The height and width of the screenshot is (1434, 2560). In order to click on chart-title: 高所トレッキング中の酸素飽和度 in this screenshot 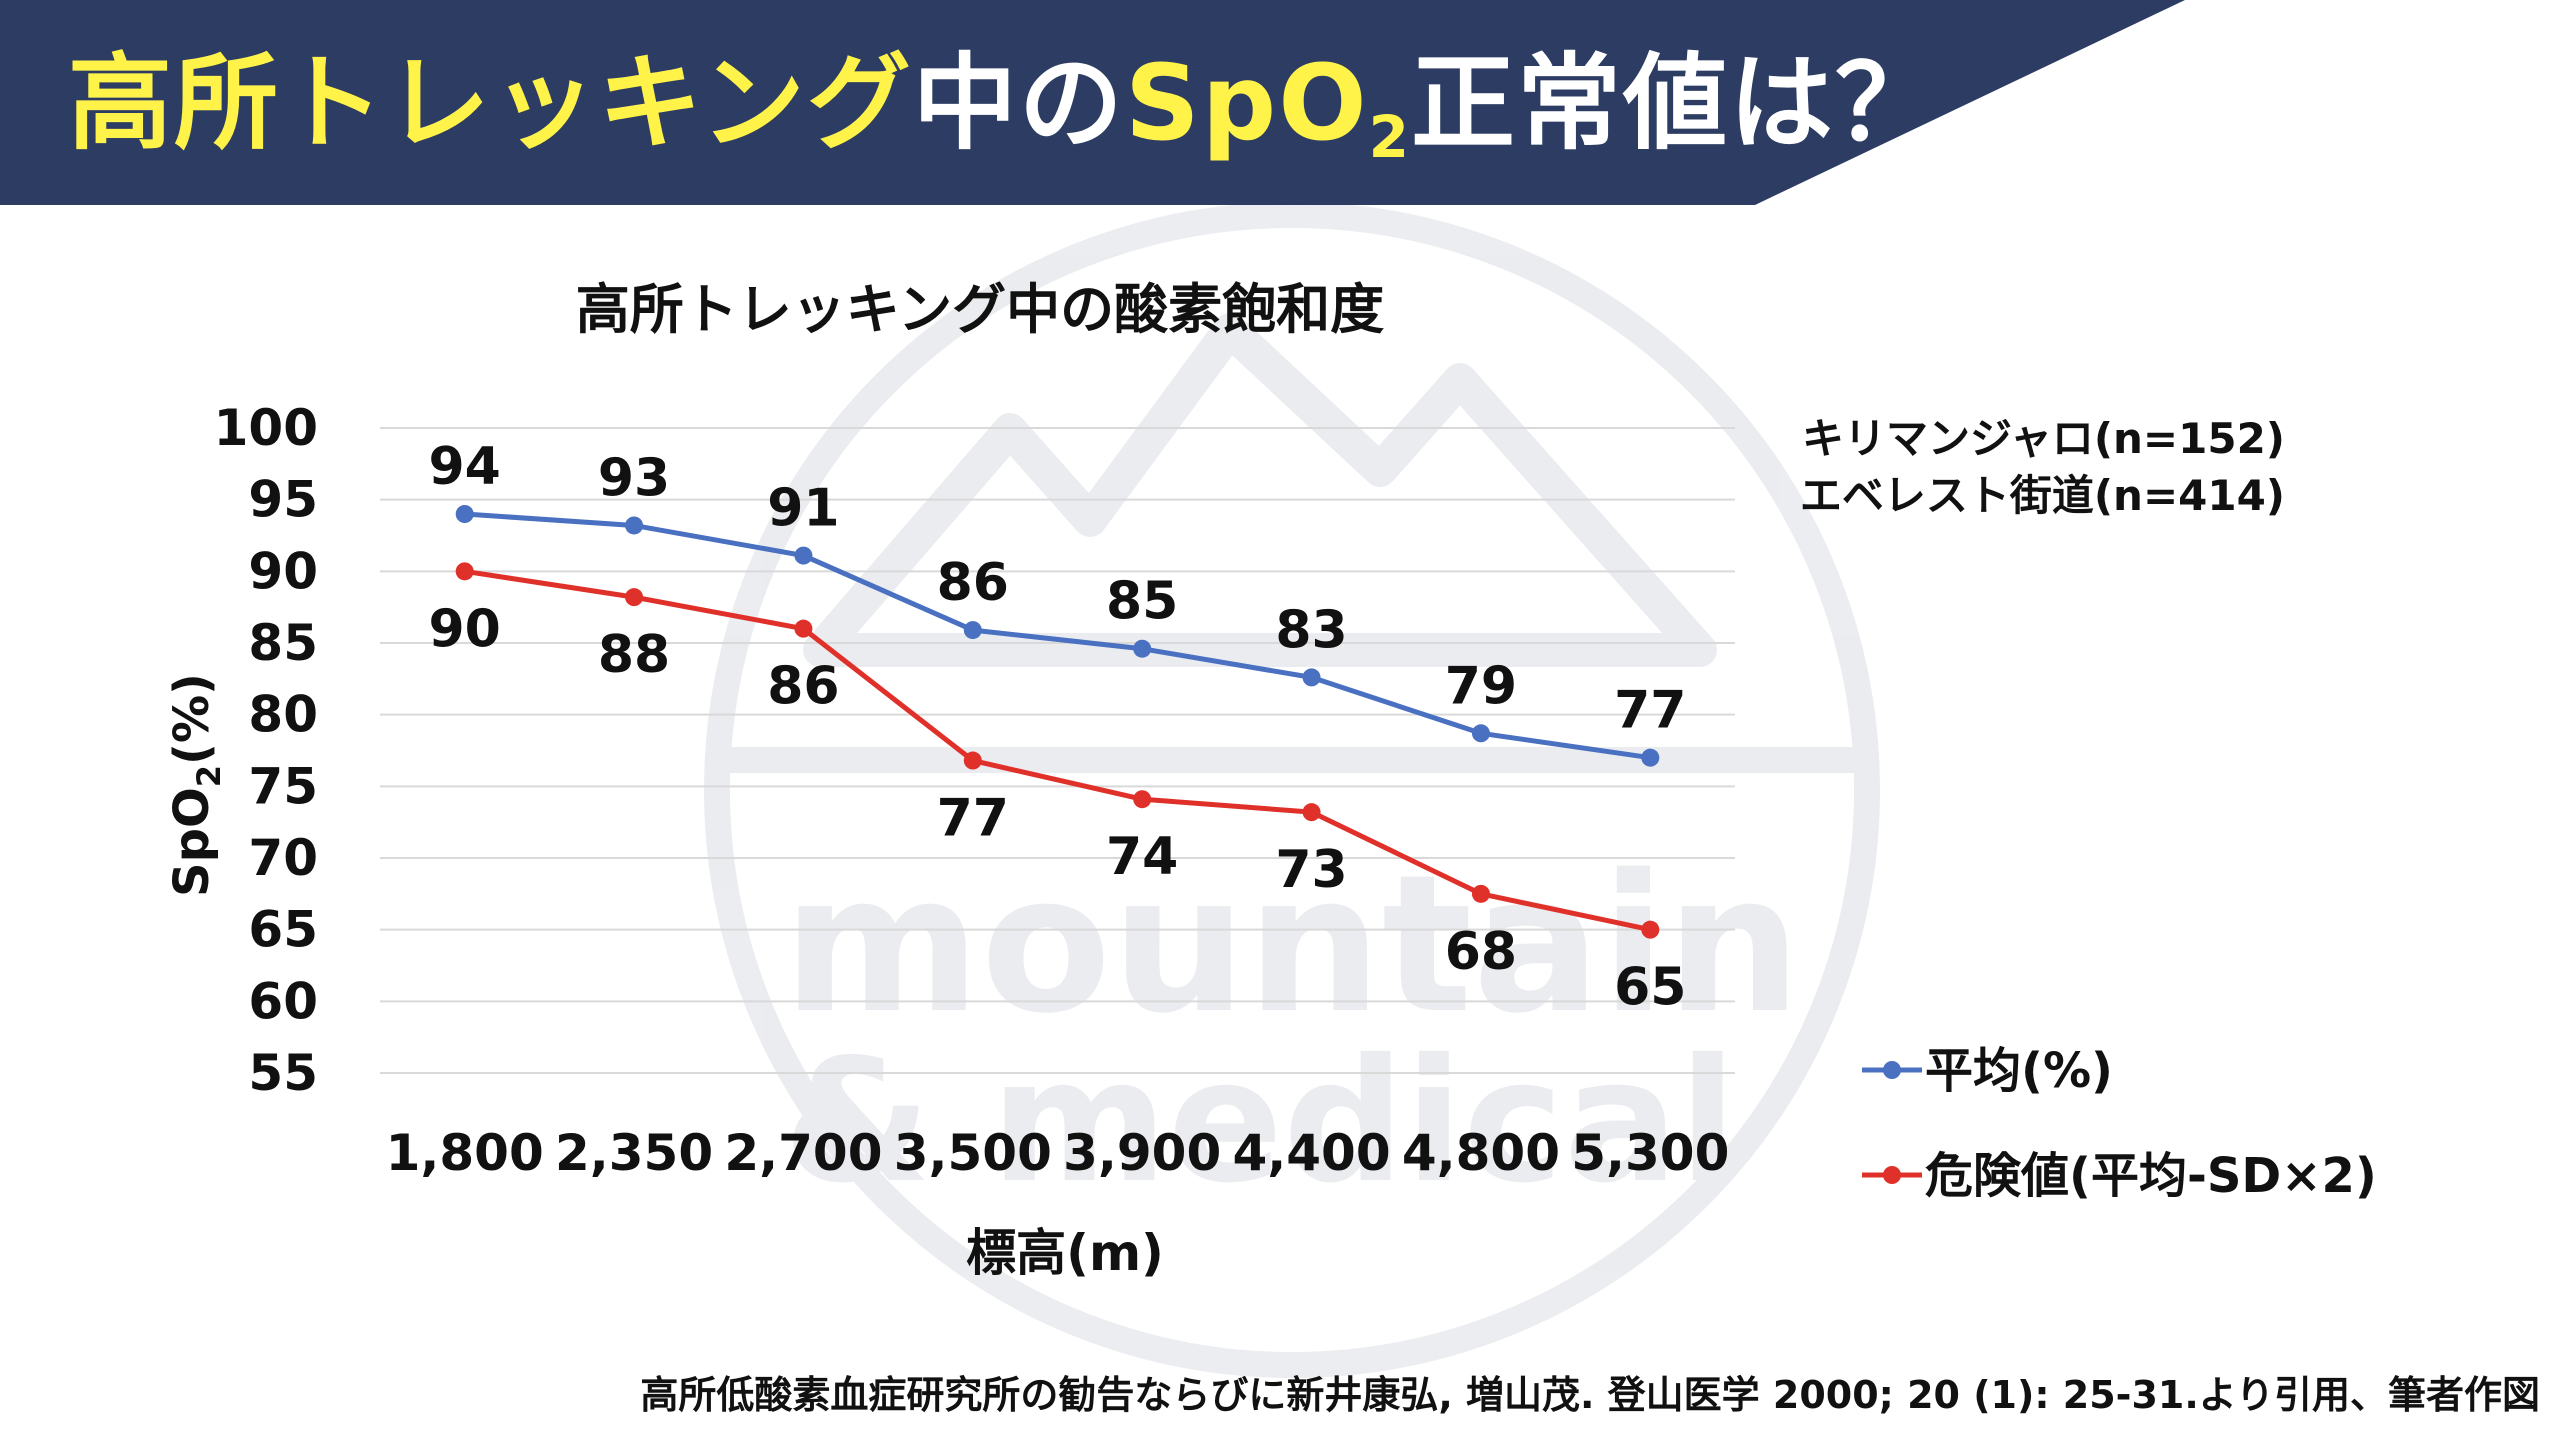, I will do `click(980, 309)`.